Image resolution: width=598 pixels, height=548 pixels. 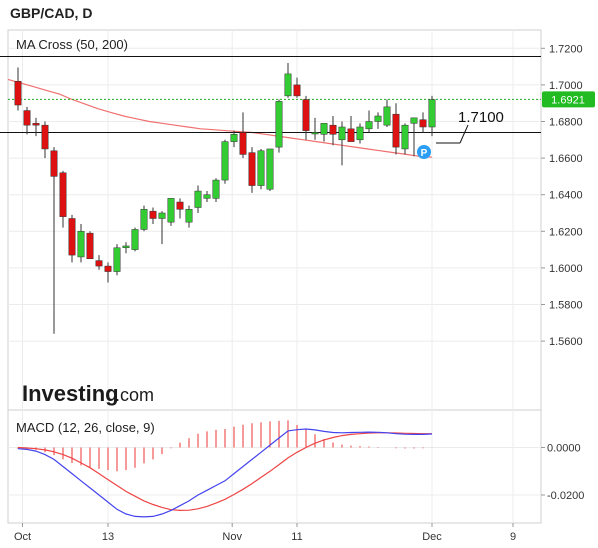 I want to click on y-tick-label: 1.7200, so click(x=566, y=49).